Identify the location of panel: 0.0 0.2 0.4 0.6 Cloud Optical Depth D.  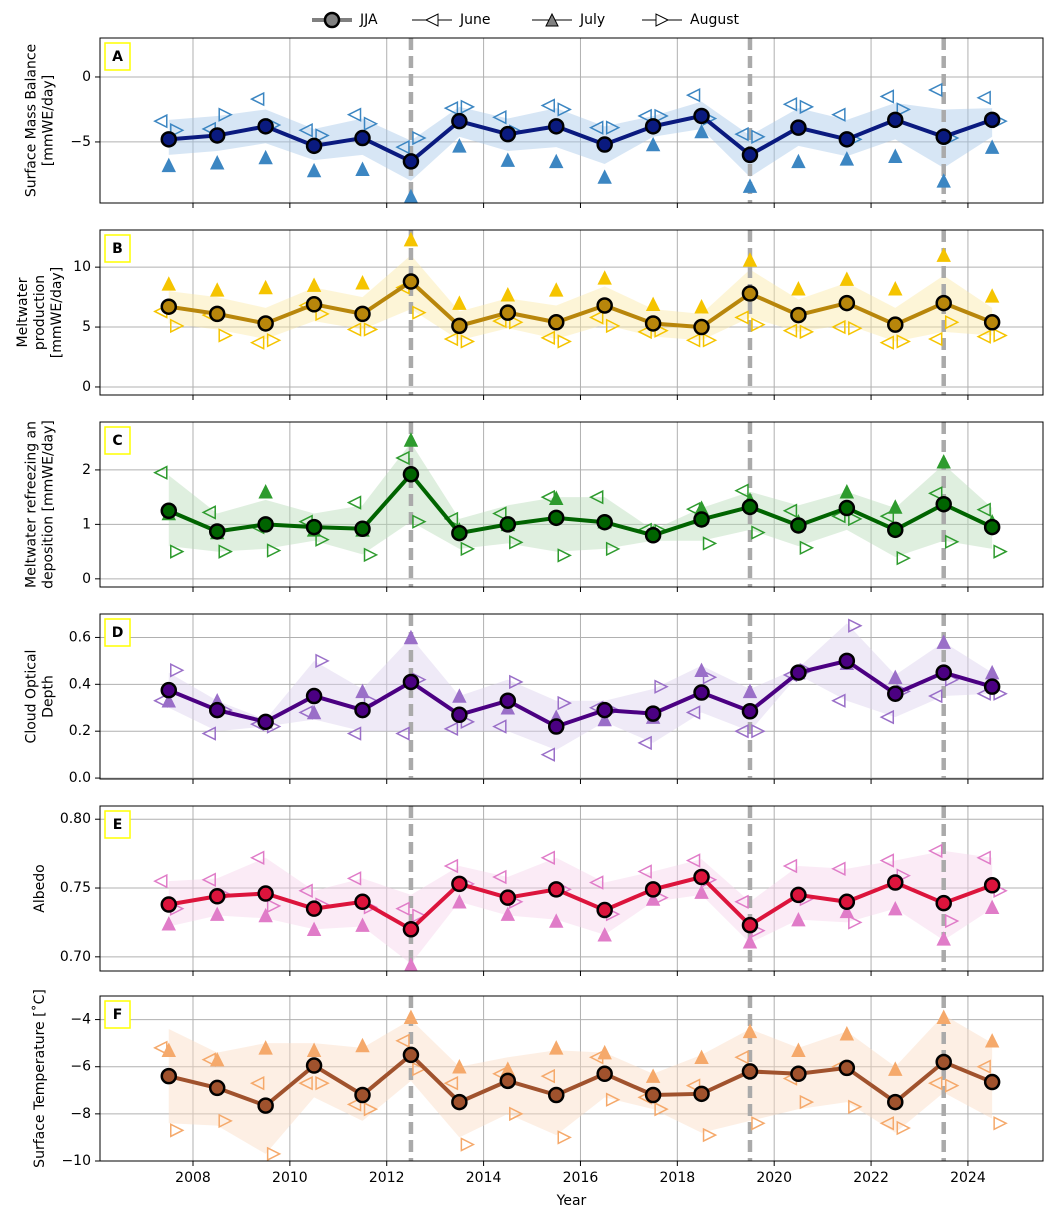
(534, 699).